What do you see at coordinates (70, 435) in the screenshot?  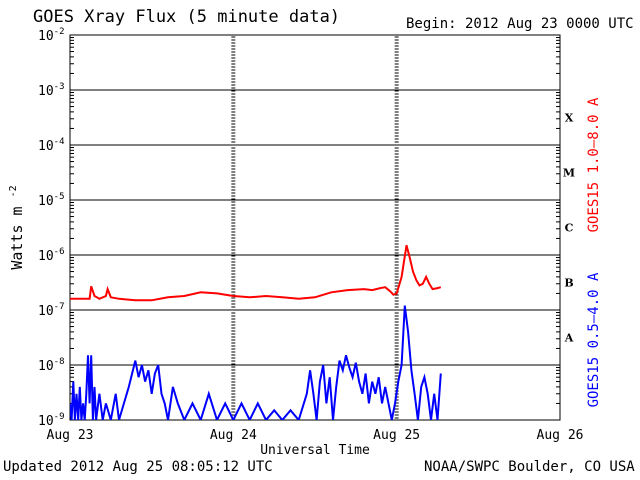 I see `x-tick-label: Aug 23` at bounding box center [70, 435].